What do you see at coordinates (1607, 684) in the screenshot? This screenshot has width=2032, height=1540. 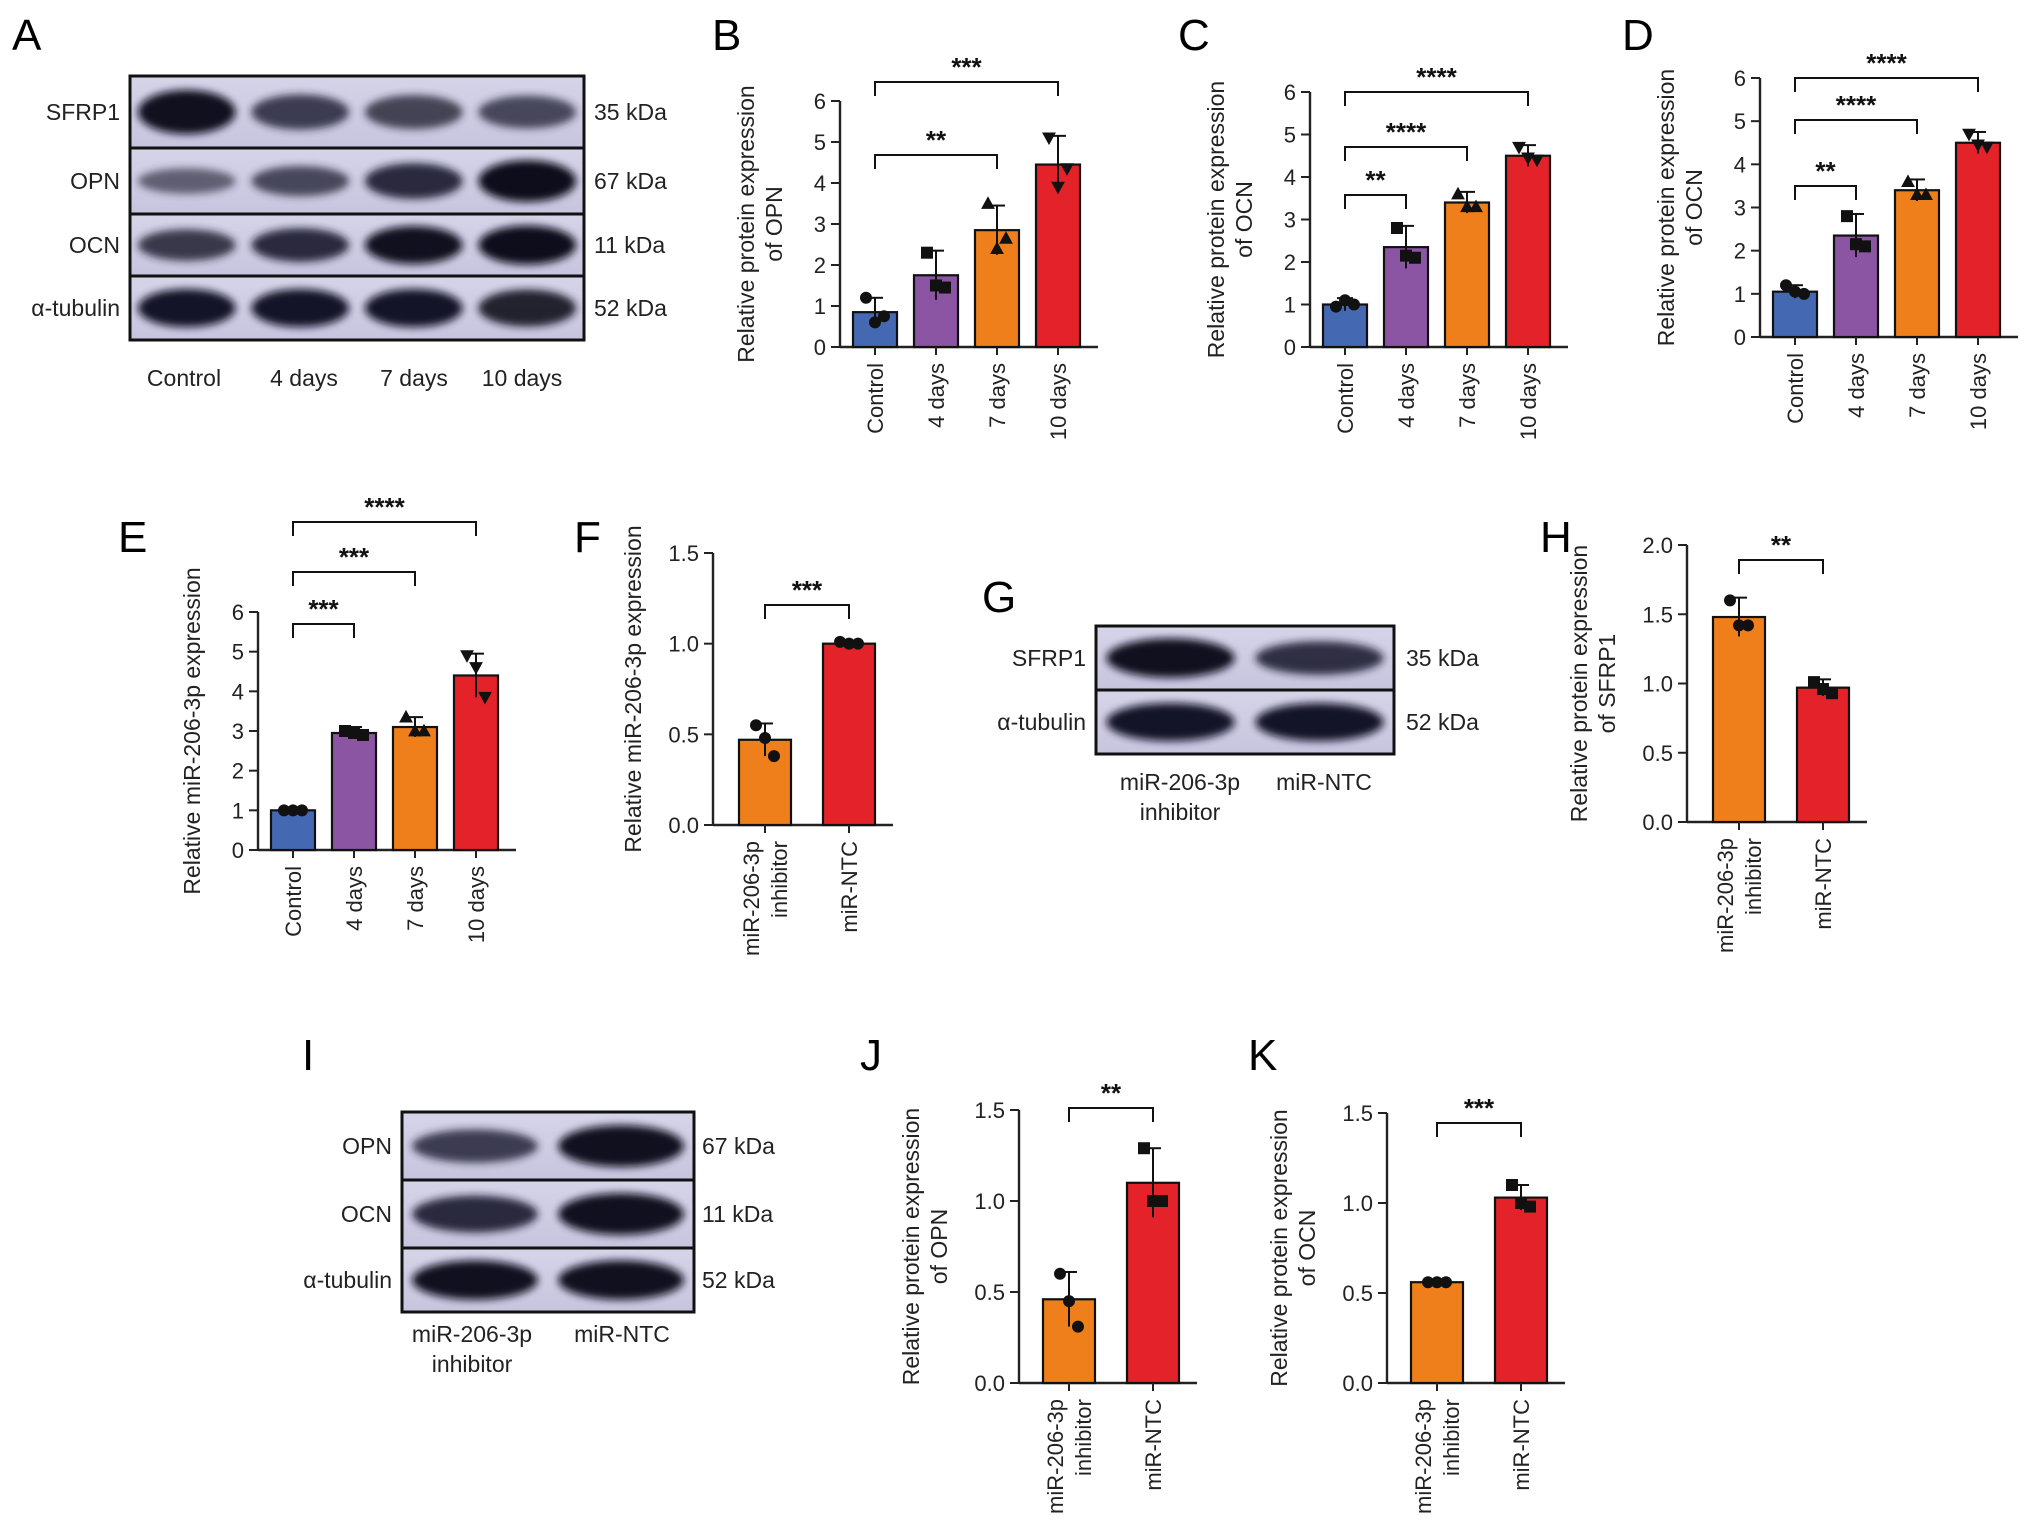 I see `y-axis-label: of SFRP1` at bounding box center [1607, 684].